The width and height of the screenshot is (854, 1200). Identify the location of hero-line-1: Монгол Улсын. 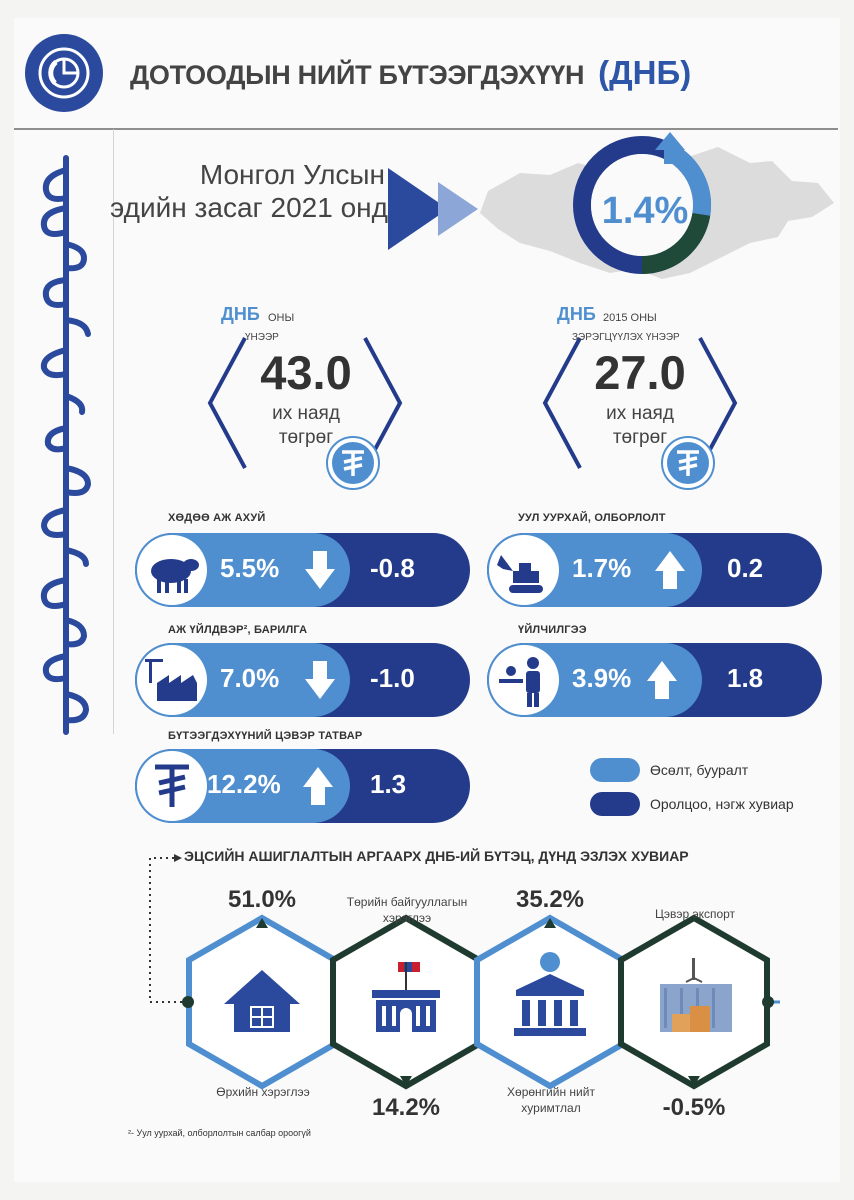
(292, 174).